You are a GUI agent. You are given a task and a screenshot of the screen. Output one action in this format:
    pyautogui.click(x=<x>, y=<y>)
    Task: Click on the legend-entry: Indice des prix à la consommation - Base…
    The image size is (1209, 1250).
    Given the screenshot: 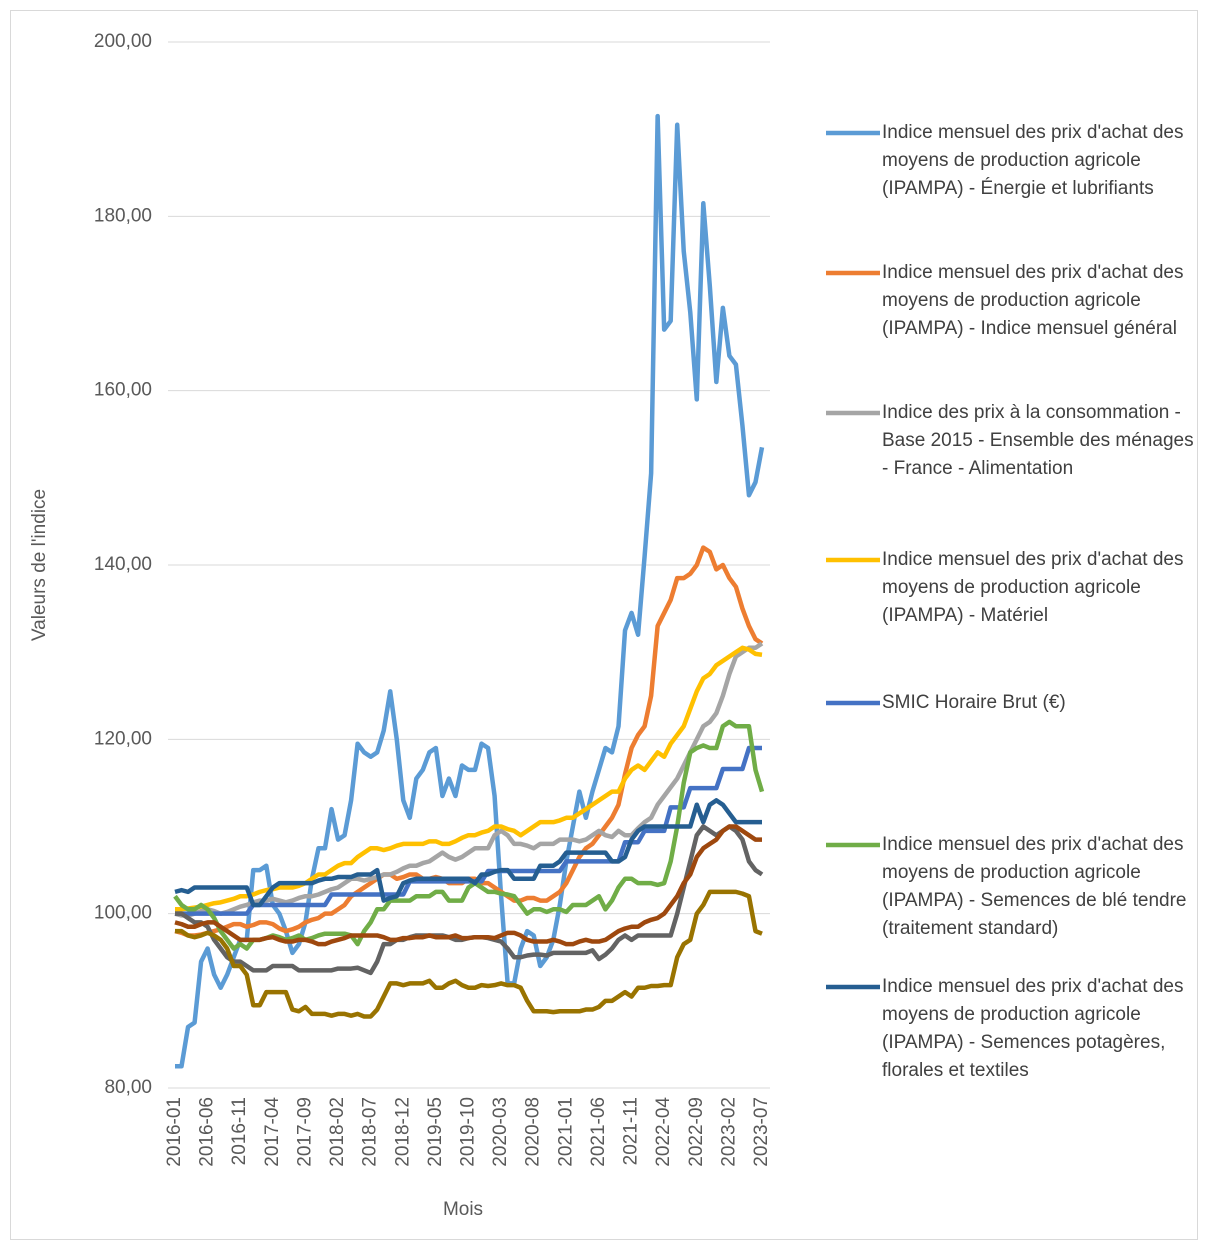 What is the action you would take?
    pyautogui.click(x=1038, y=440)
    